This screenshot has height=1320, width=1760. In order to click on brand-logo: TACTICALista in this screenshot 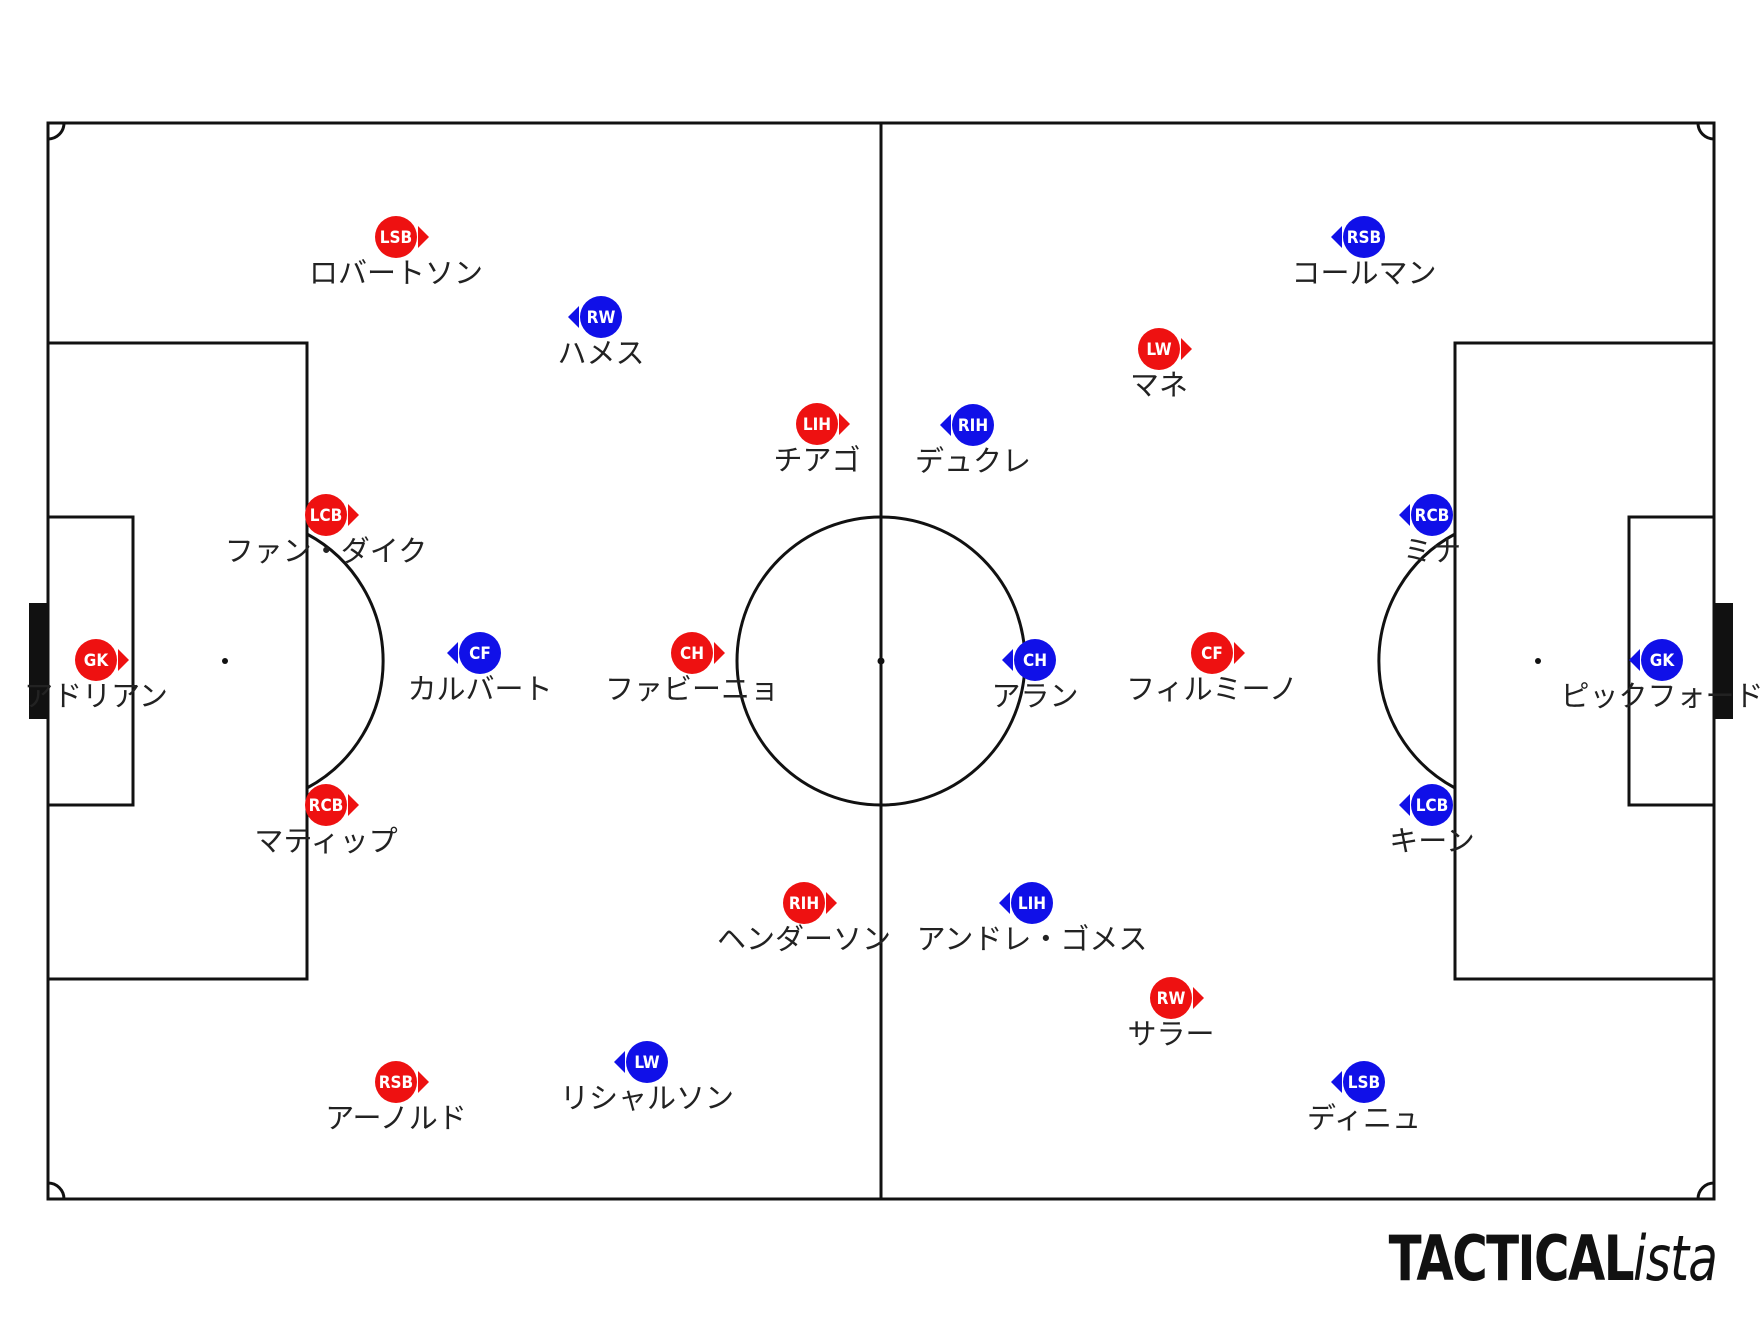, I will do `click(1507, 1258)`.